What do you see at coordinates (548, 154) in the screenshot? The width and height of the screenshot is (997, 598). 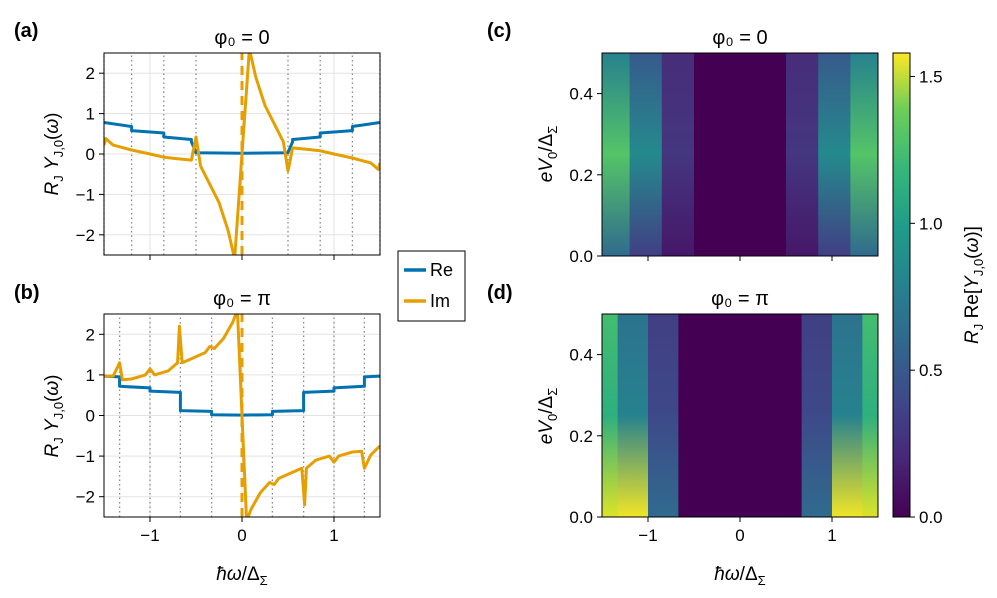 I see `panel-c-ylabel: eV0/ΔΣ` at bounding box center [548, 154].